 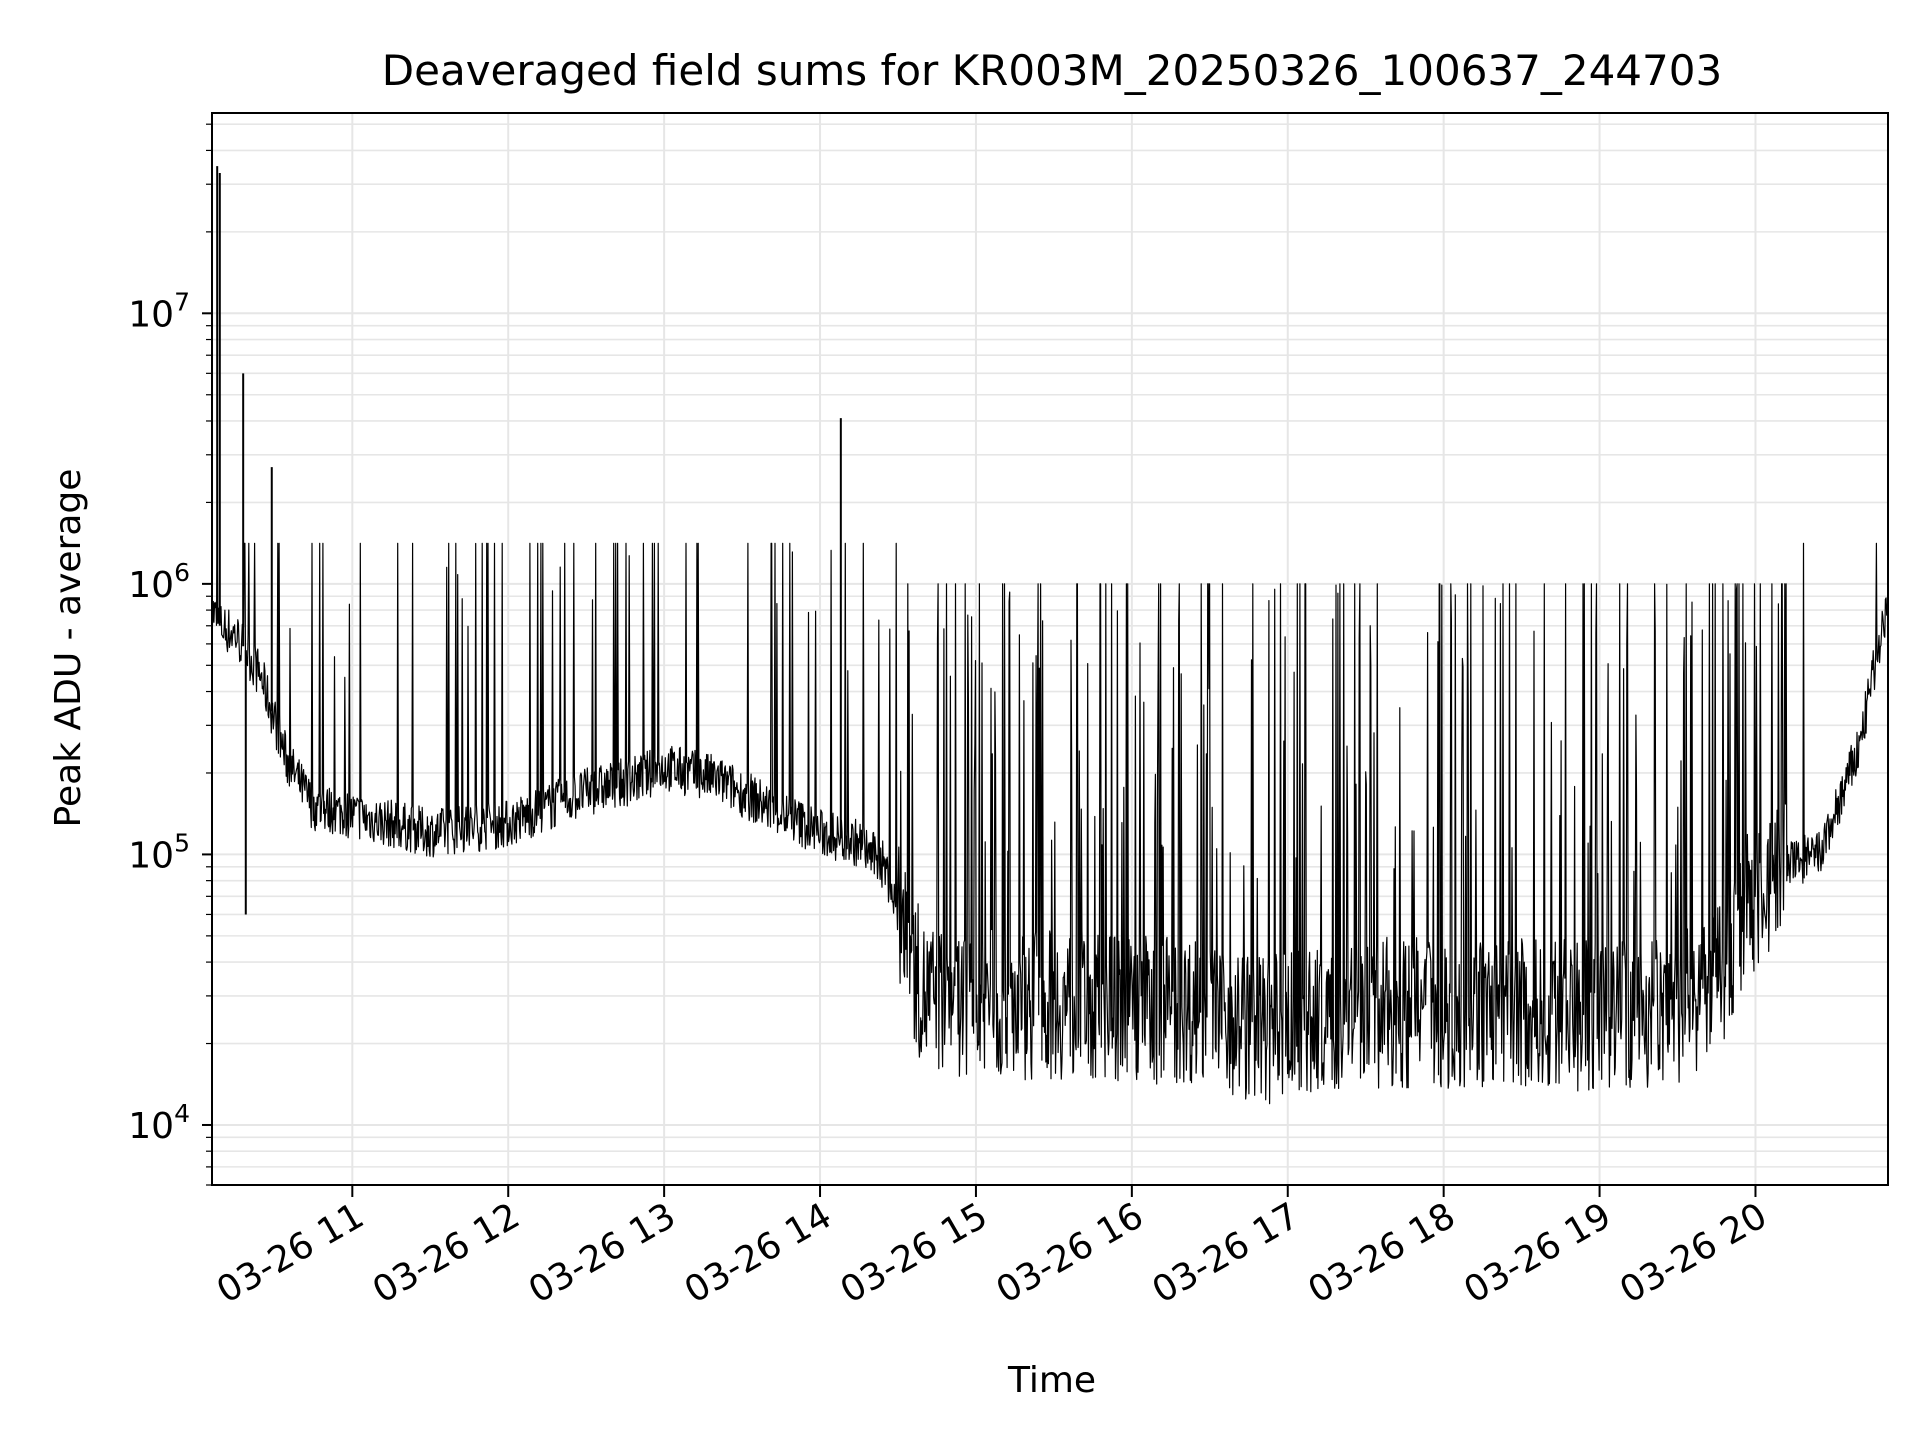 I want to click on x-tick-label: 03-26 19, so click(x=1537, y=1253).